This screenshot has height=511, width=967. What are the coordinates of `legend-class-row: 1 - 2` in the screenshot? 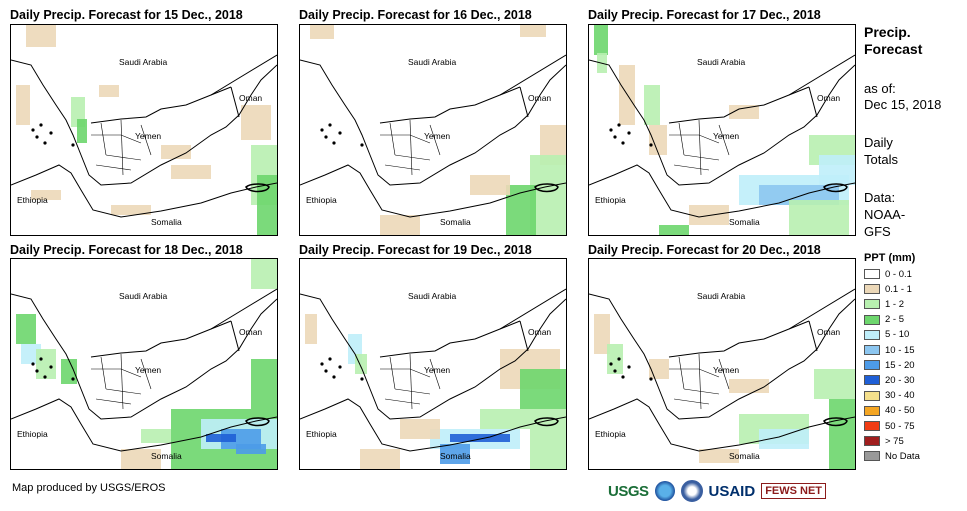 It's located at (884, 304).